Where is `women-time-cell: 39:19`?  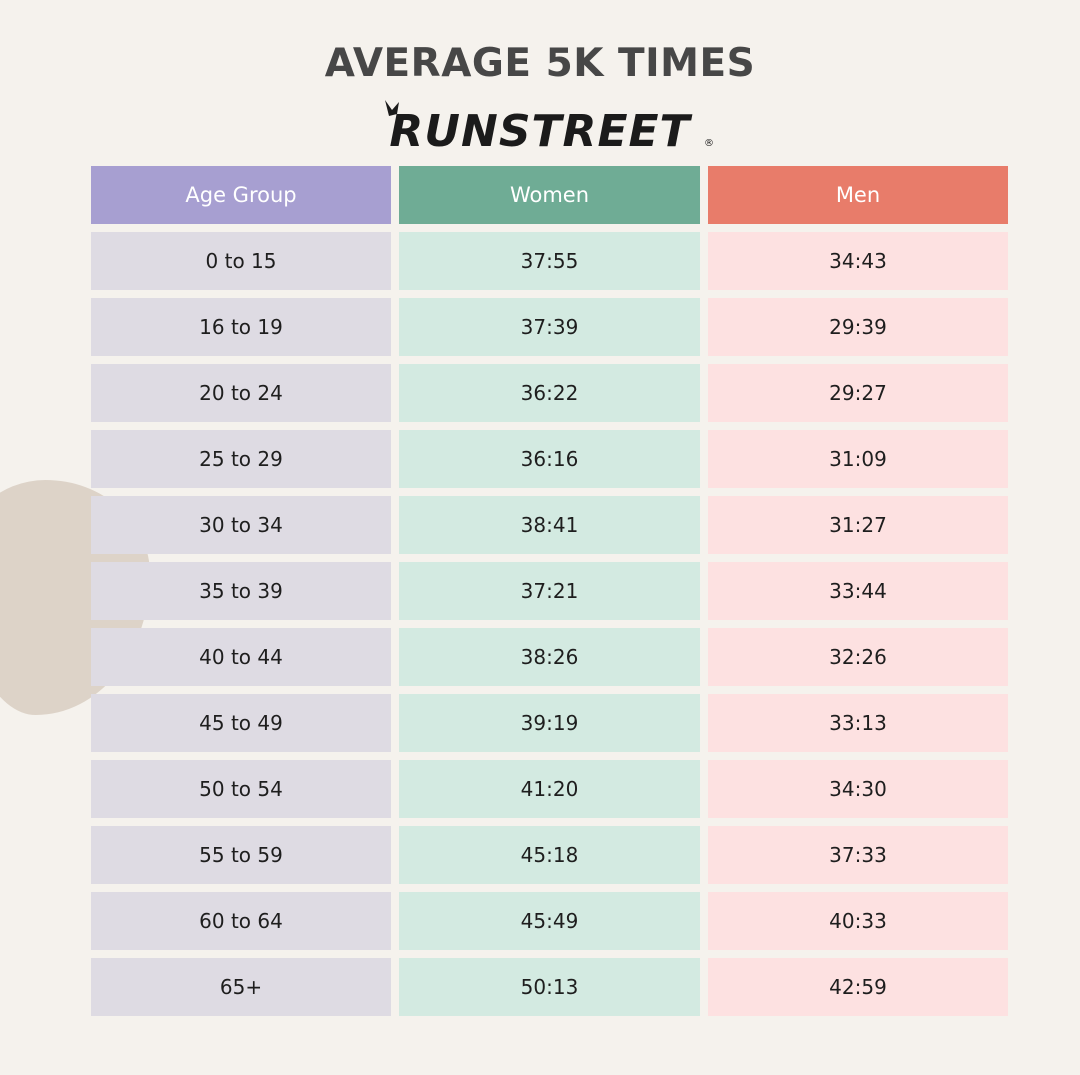 women-time-cell: 39:19 is located at coordinates (549, 723).